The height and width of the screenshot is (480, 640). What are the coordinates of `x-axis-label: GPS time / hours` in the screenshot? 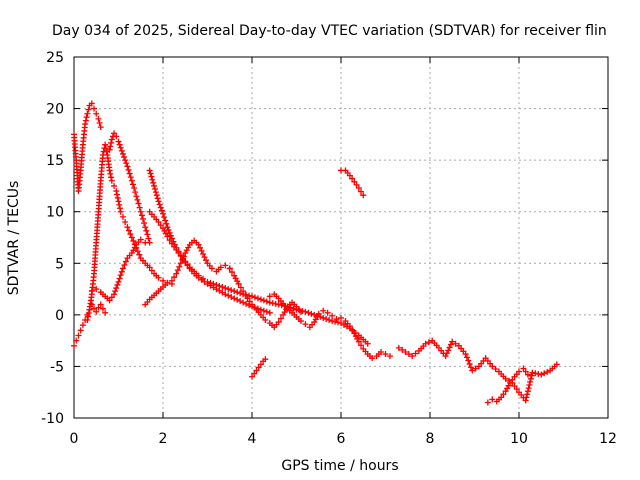 It's located at (339, 466).